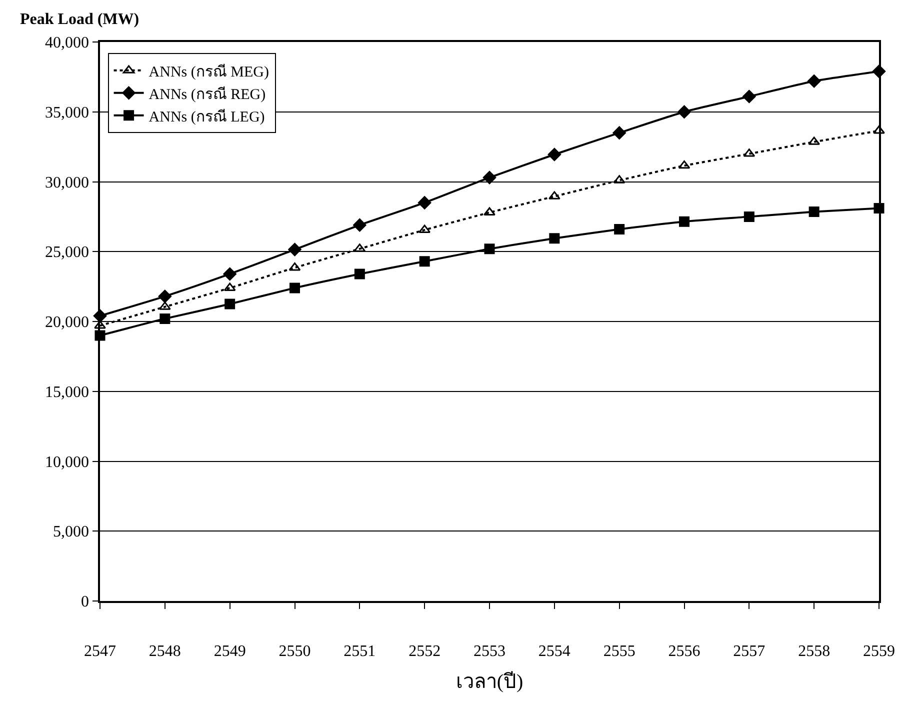  I want to click on legend-label: ANNs (กรณี LEG), so click(206, 117).